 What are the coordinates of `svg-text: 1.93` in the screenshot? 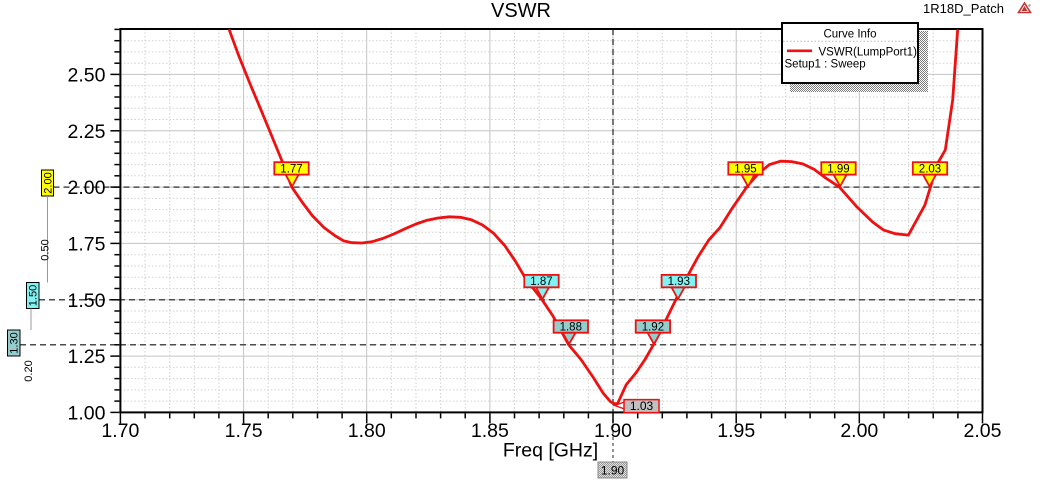 It's located at (679, 282).